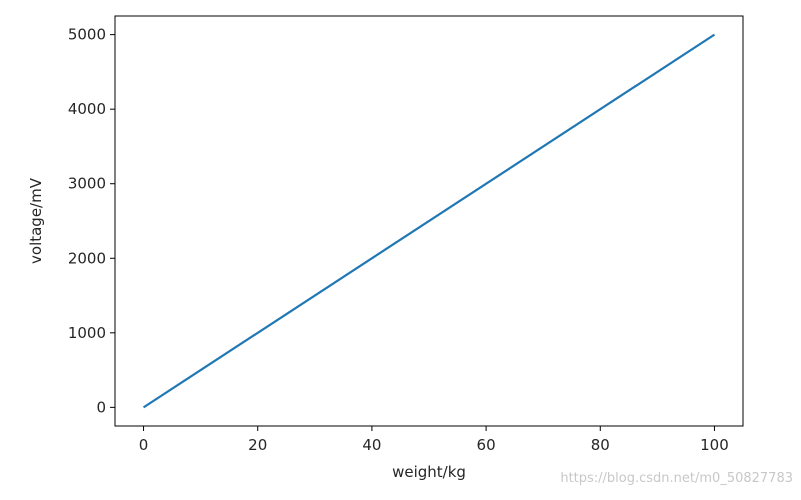 The width and height of the screenshot is (801, 500). What do you see at coordinates (87, 258) in the screenshot?
I see `y-tick-label: 2000` at bounding box center [87, 258].